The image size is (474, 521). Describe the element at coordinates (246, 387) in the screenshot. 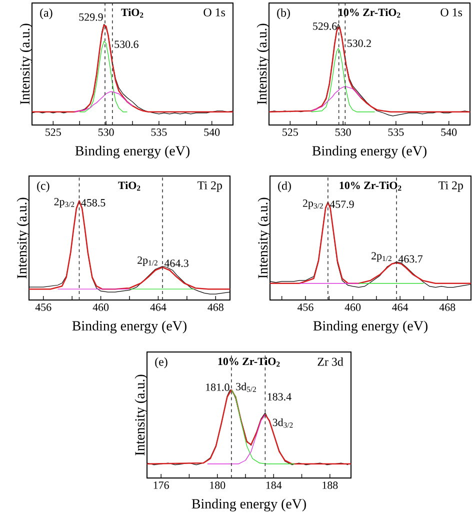

I see `annotation: 3d$_{5/2}$` at that location.